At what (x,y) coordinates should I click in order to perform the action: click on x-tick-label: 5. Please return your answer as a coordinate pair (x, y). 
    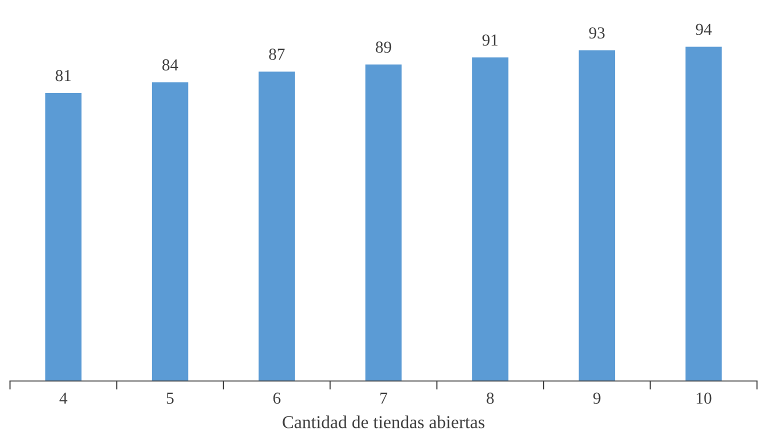
    Looking at the image, I should click on (170, 398).